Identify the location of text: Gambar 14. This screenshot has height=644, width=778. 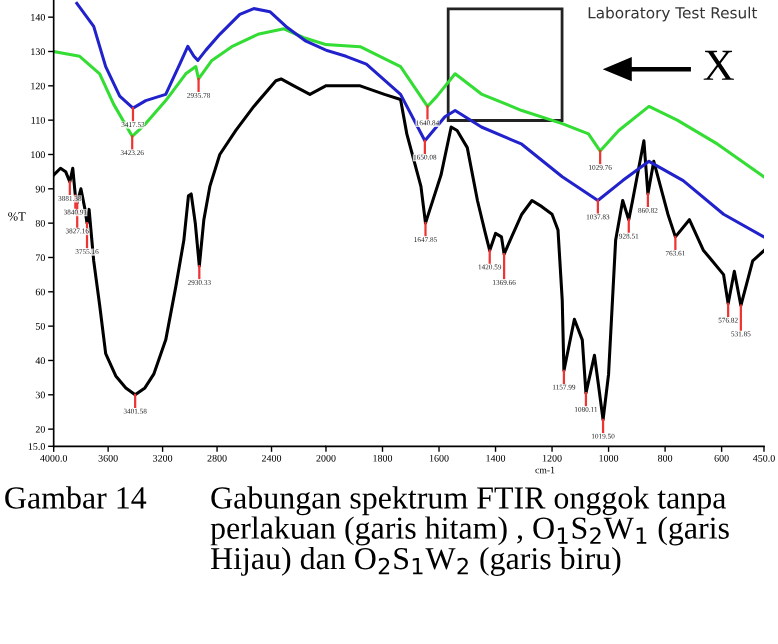
(76, 497).